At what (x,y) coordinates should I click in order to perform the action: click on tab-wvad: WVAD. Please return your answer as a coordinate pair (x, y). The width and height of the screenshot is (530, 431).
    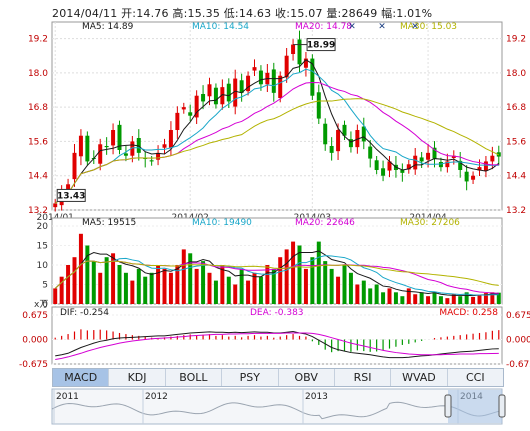
    Looking at the image, I should click on (419, 377).